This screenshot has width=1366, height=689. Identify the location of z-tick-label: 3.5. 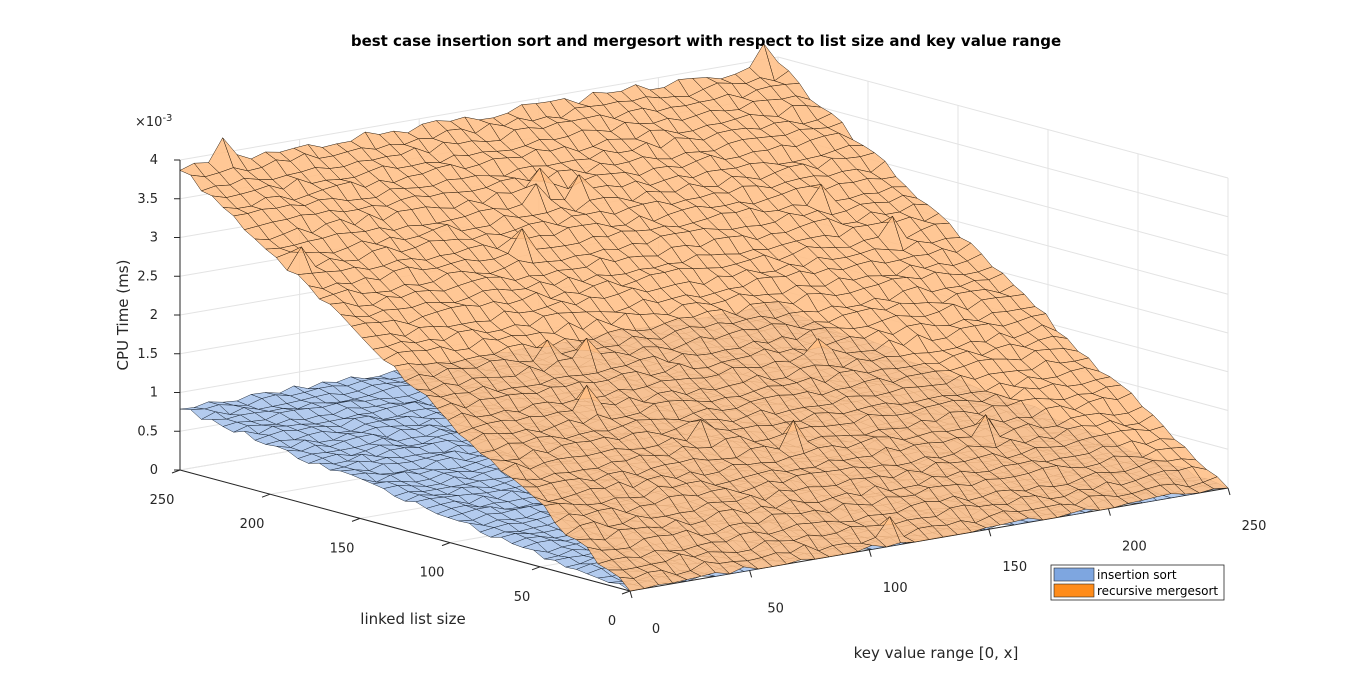
(147, 199).